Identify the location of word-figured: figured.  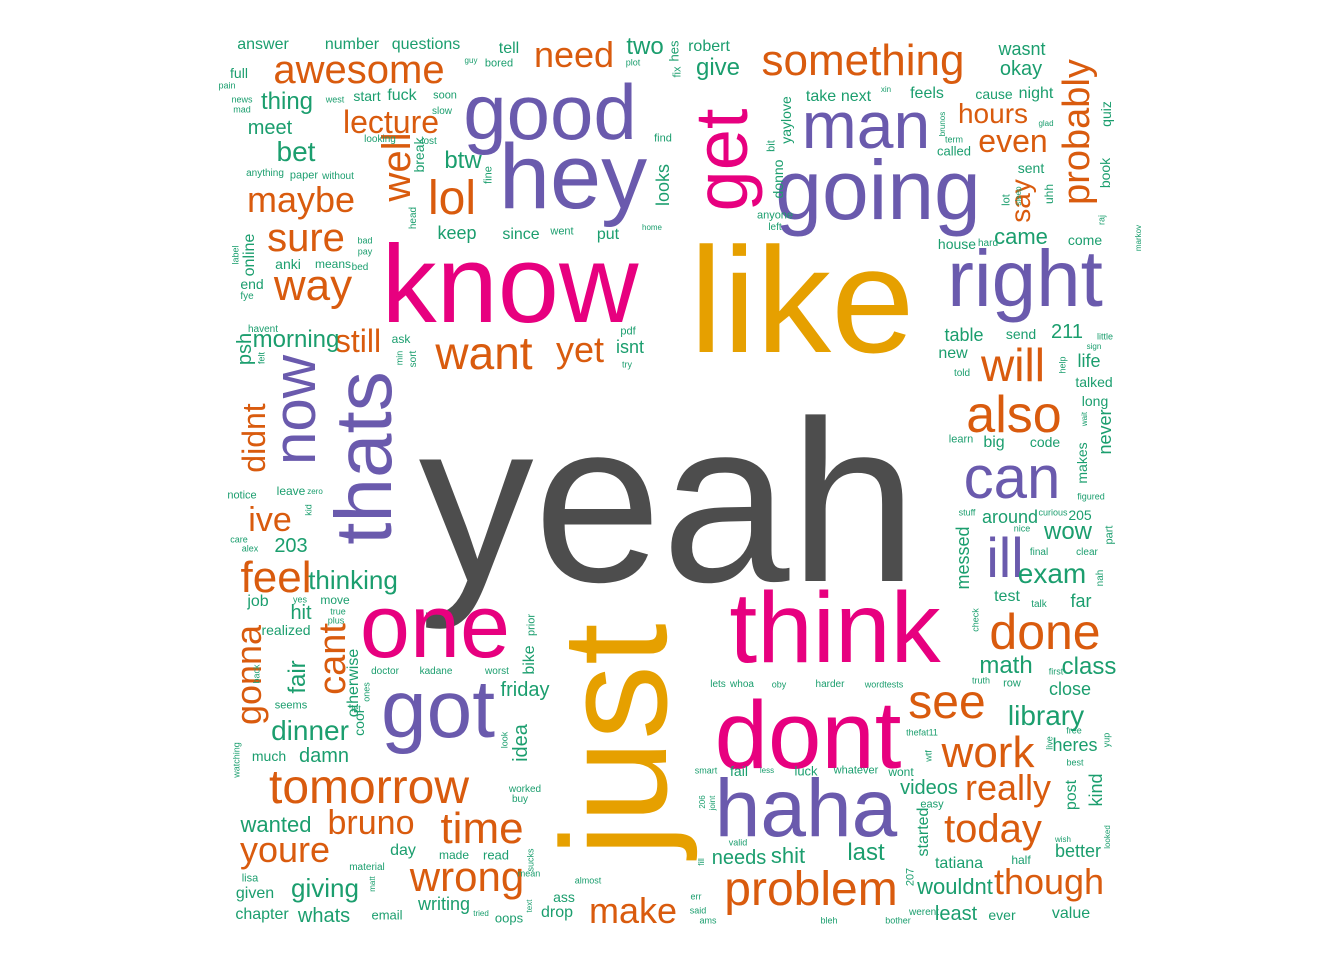
(1091, 496).